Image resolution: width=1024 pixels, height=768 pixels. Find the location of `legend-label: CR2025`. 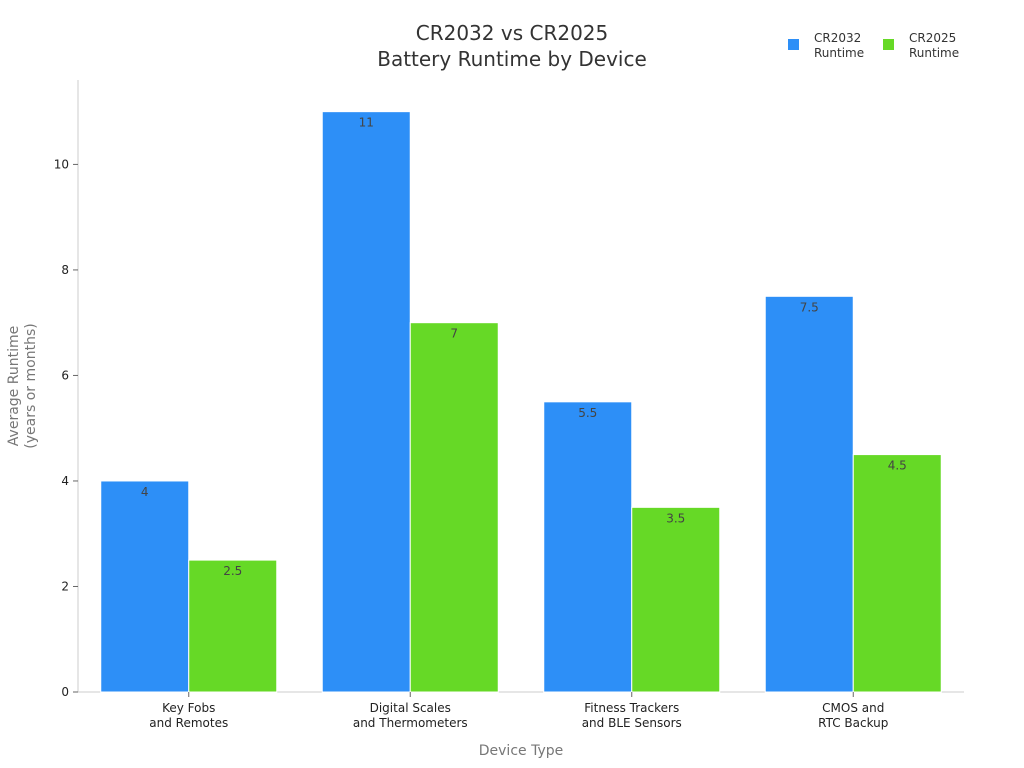

legend-label: CR2025 is located at coordinates (932, 38).